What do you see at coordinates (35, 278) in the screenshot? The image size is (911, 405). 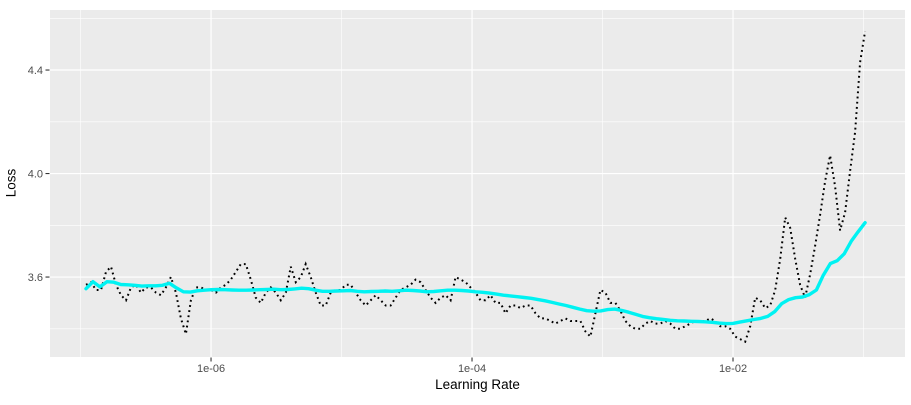 I see `y-tick-label: 3.6` at bounding box center [35, 278].